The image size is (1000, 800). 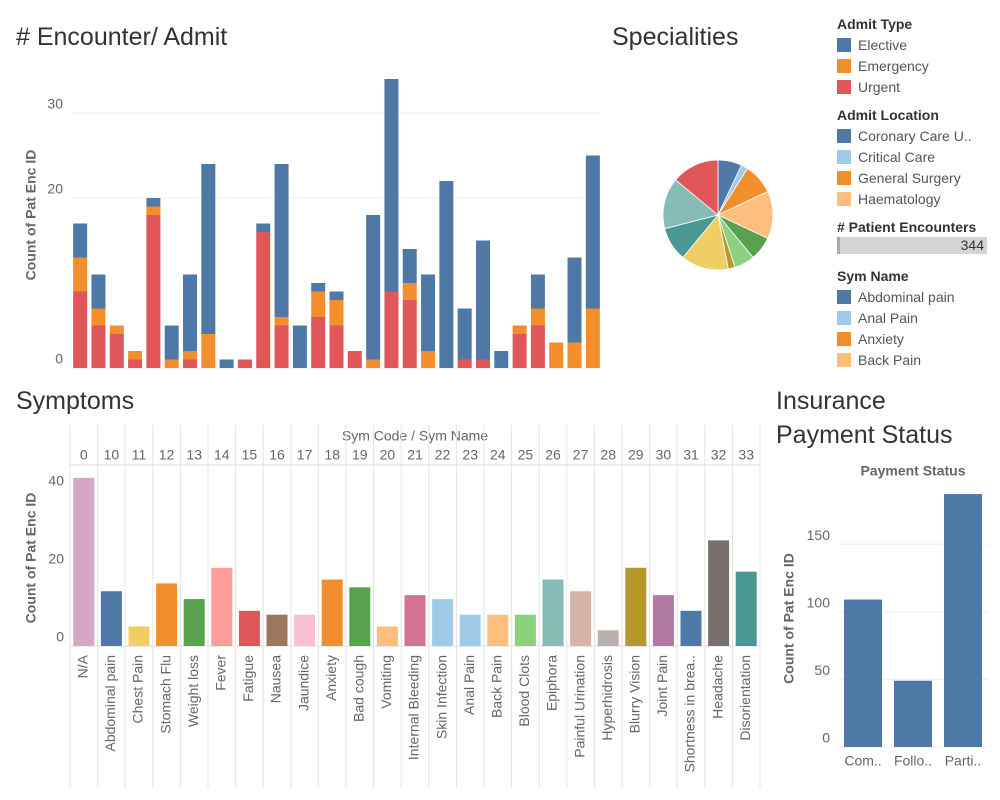 I want to click on column-code: 32, so click(x=719, y=455).